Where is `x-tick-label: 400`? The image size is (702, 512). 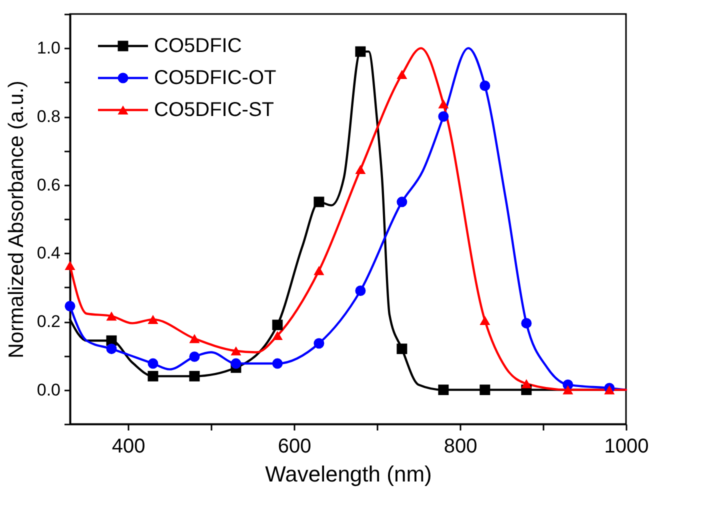 x-tick-label: 400 is located at coordinates (129, 447).